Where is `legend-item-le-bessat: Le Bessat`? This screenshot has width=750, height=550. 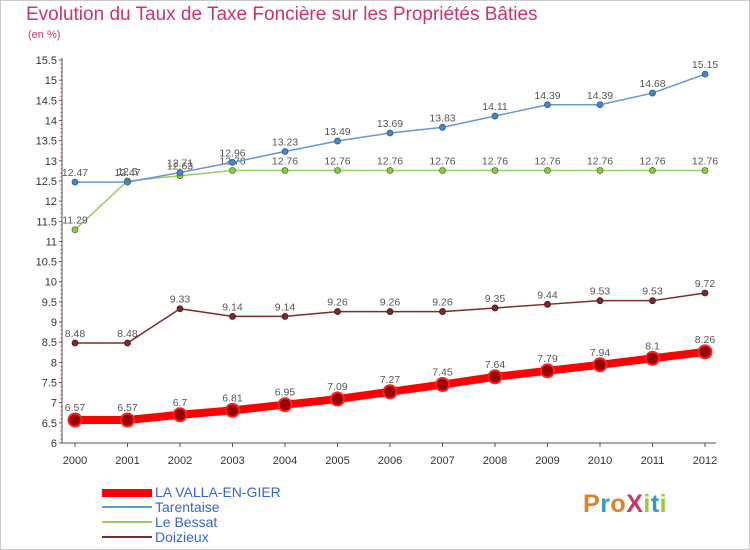 legend-item-le-bessat: Le Bessat is located at coordinates (202, 522).